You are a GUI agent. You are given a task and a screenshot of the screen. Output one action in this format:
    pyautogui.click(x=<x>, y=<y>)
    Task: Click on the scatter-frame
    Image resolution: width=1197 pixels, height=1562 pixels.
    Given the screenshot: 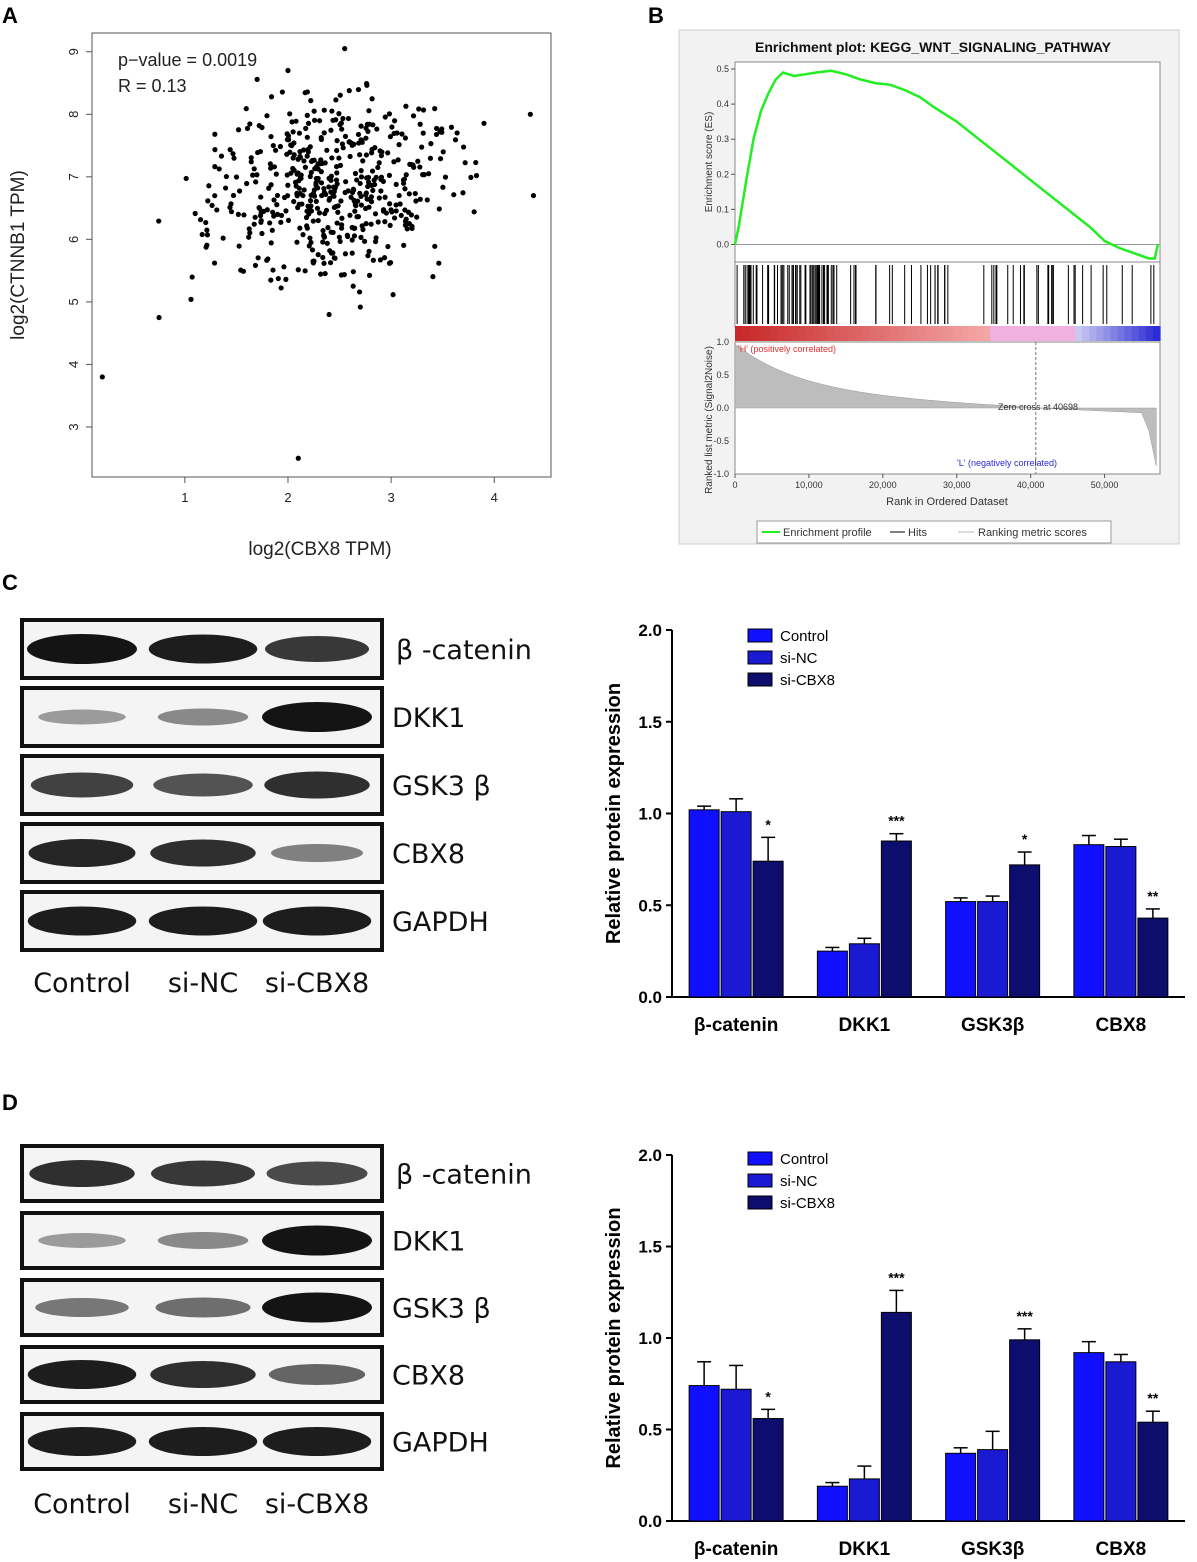 What is the action you would take?
    pyautogui.click(x=321, y=255)
    